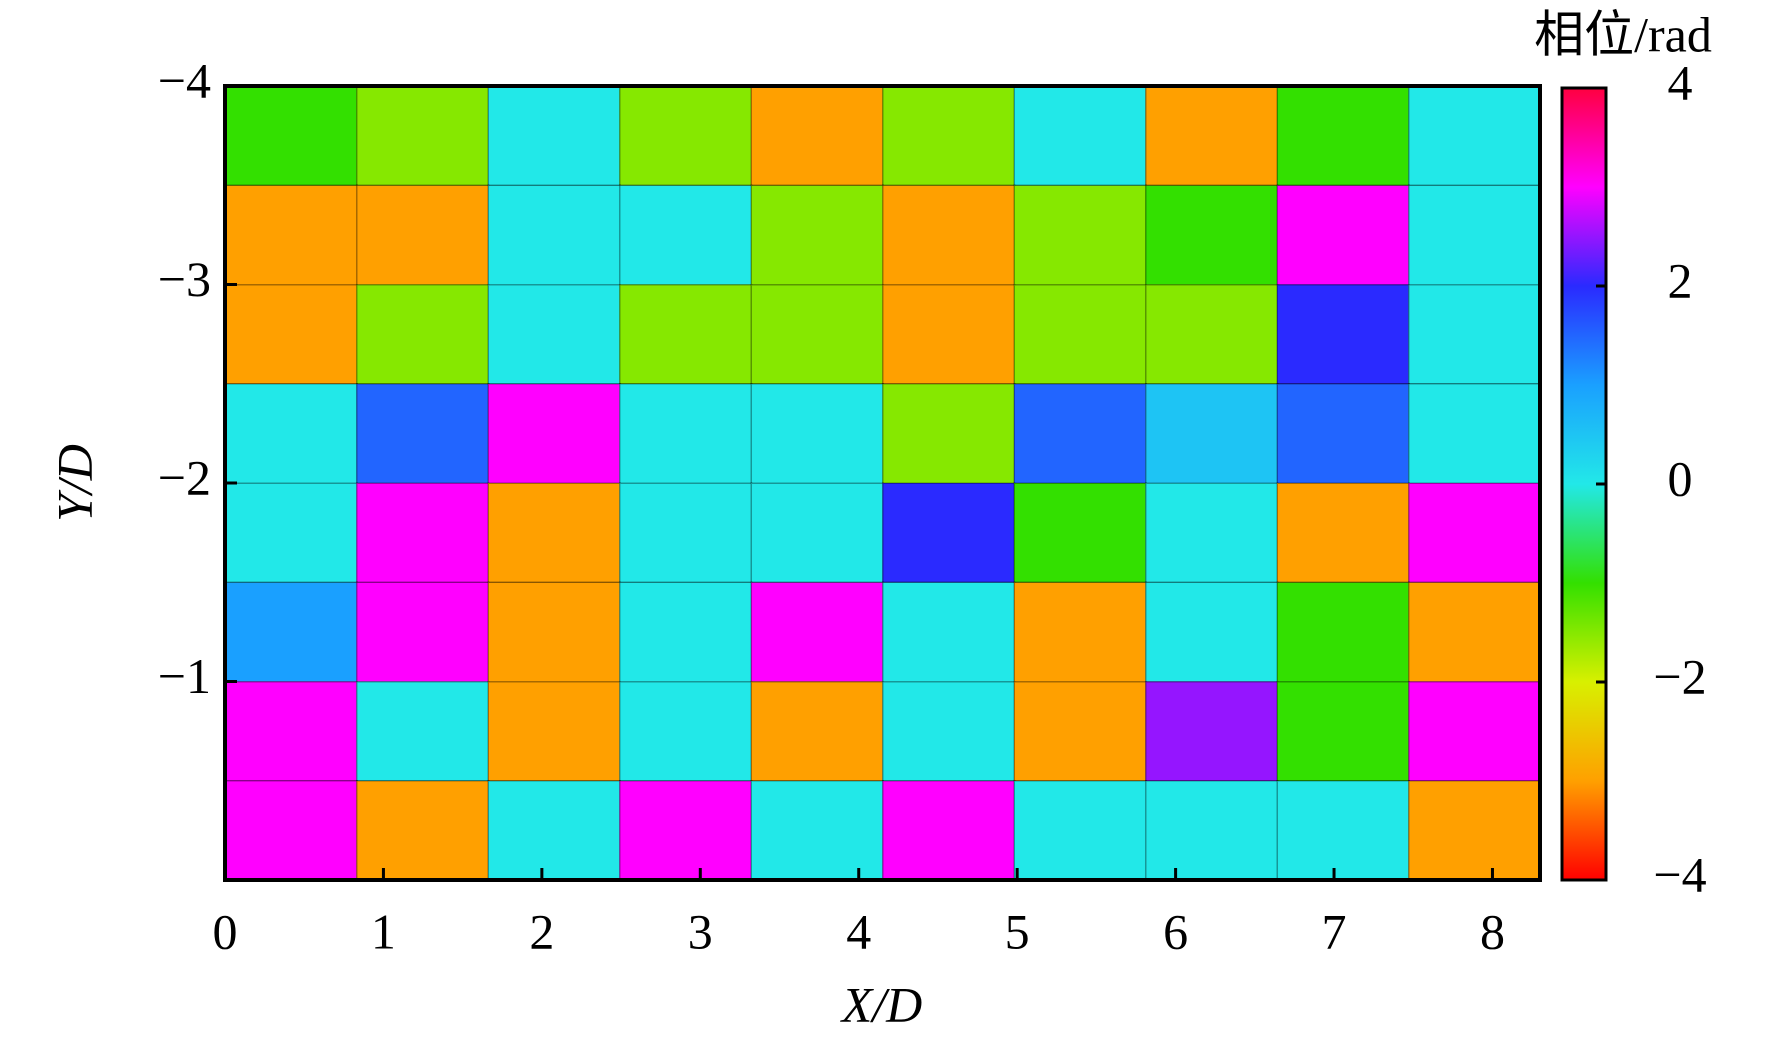 The height and width of the screenshot is (1050, 1772). Describe the element at coordinates (1623, 34) in the screenshot. I see `colorbar-label: 相位/rad` at that location.